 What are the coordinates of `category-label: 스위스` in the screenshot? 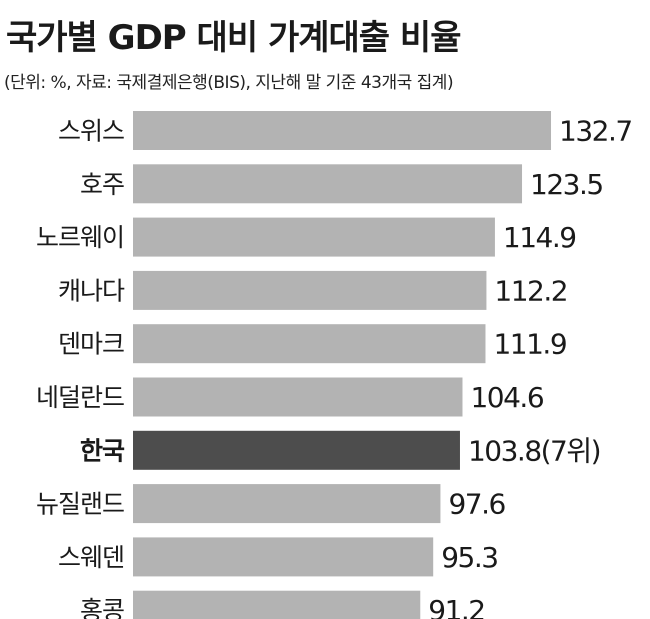 It's located at (91, 131).